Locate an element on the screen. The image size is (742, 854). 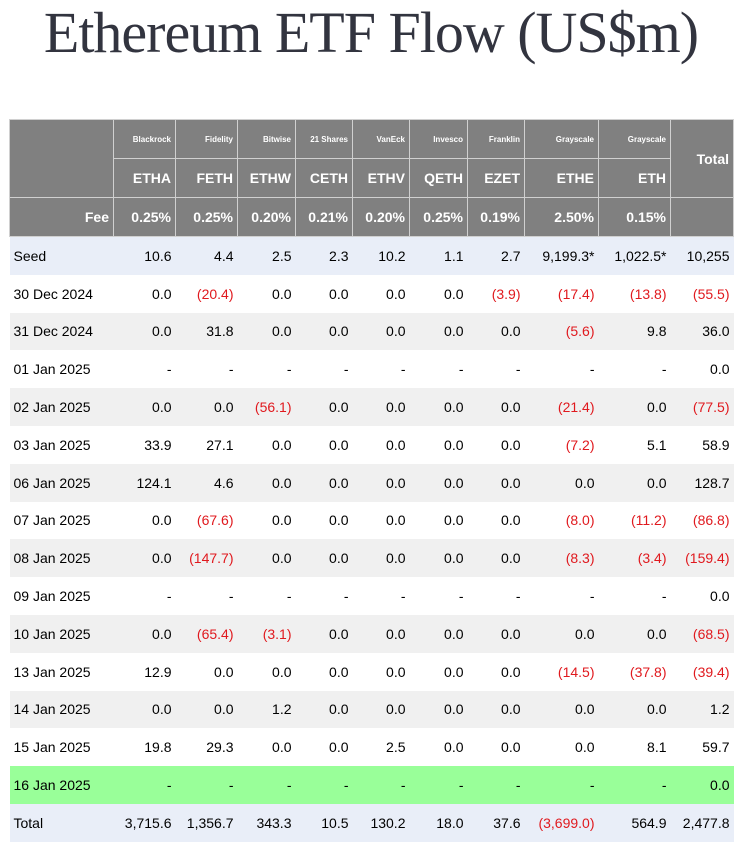
flow-value-cell: 564.9 is located at coordinates (634, 822).